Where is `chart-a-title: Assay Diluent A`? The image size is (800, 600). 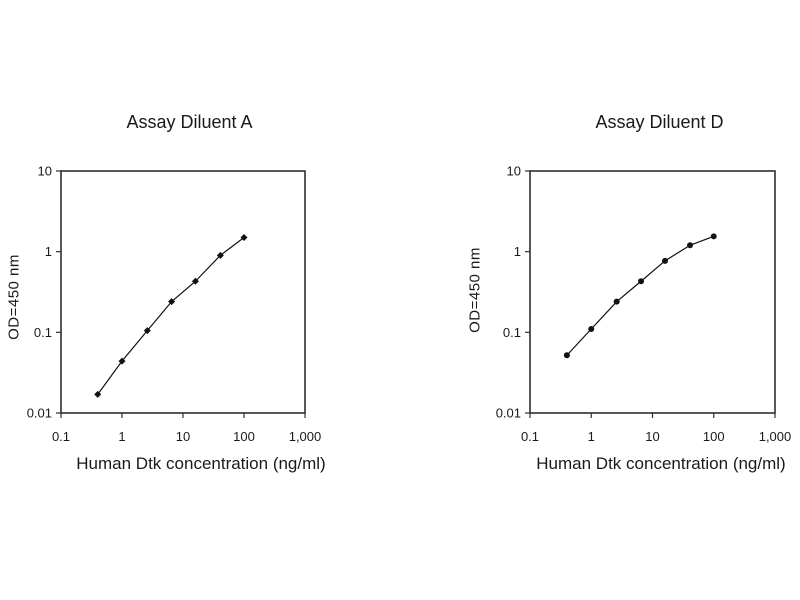
chart-a-title: Assay Diluent A is located at coordinates (189, 122).